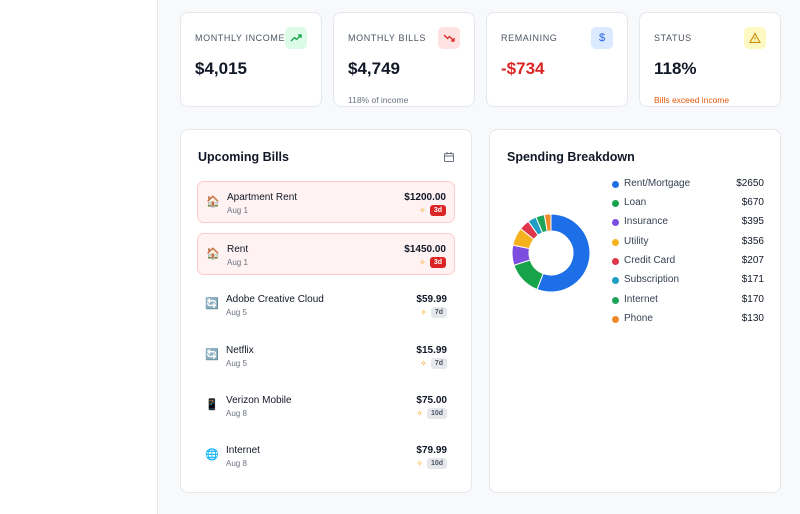 The image size is (800, 514). What do you see at coordinates (752, 279) in the screenshot?
I see `legend-value: $171` at bounding box center [752, 279].